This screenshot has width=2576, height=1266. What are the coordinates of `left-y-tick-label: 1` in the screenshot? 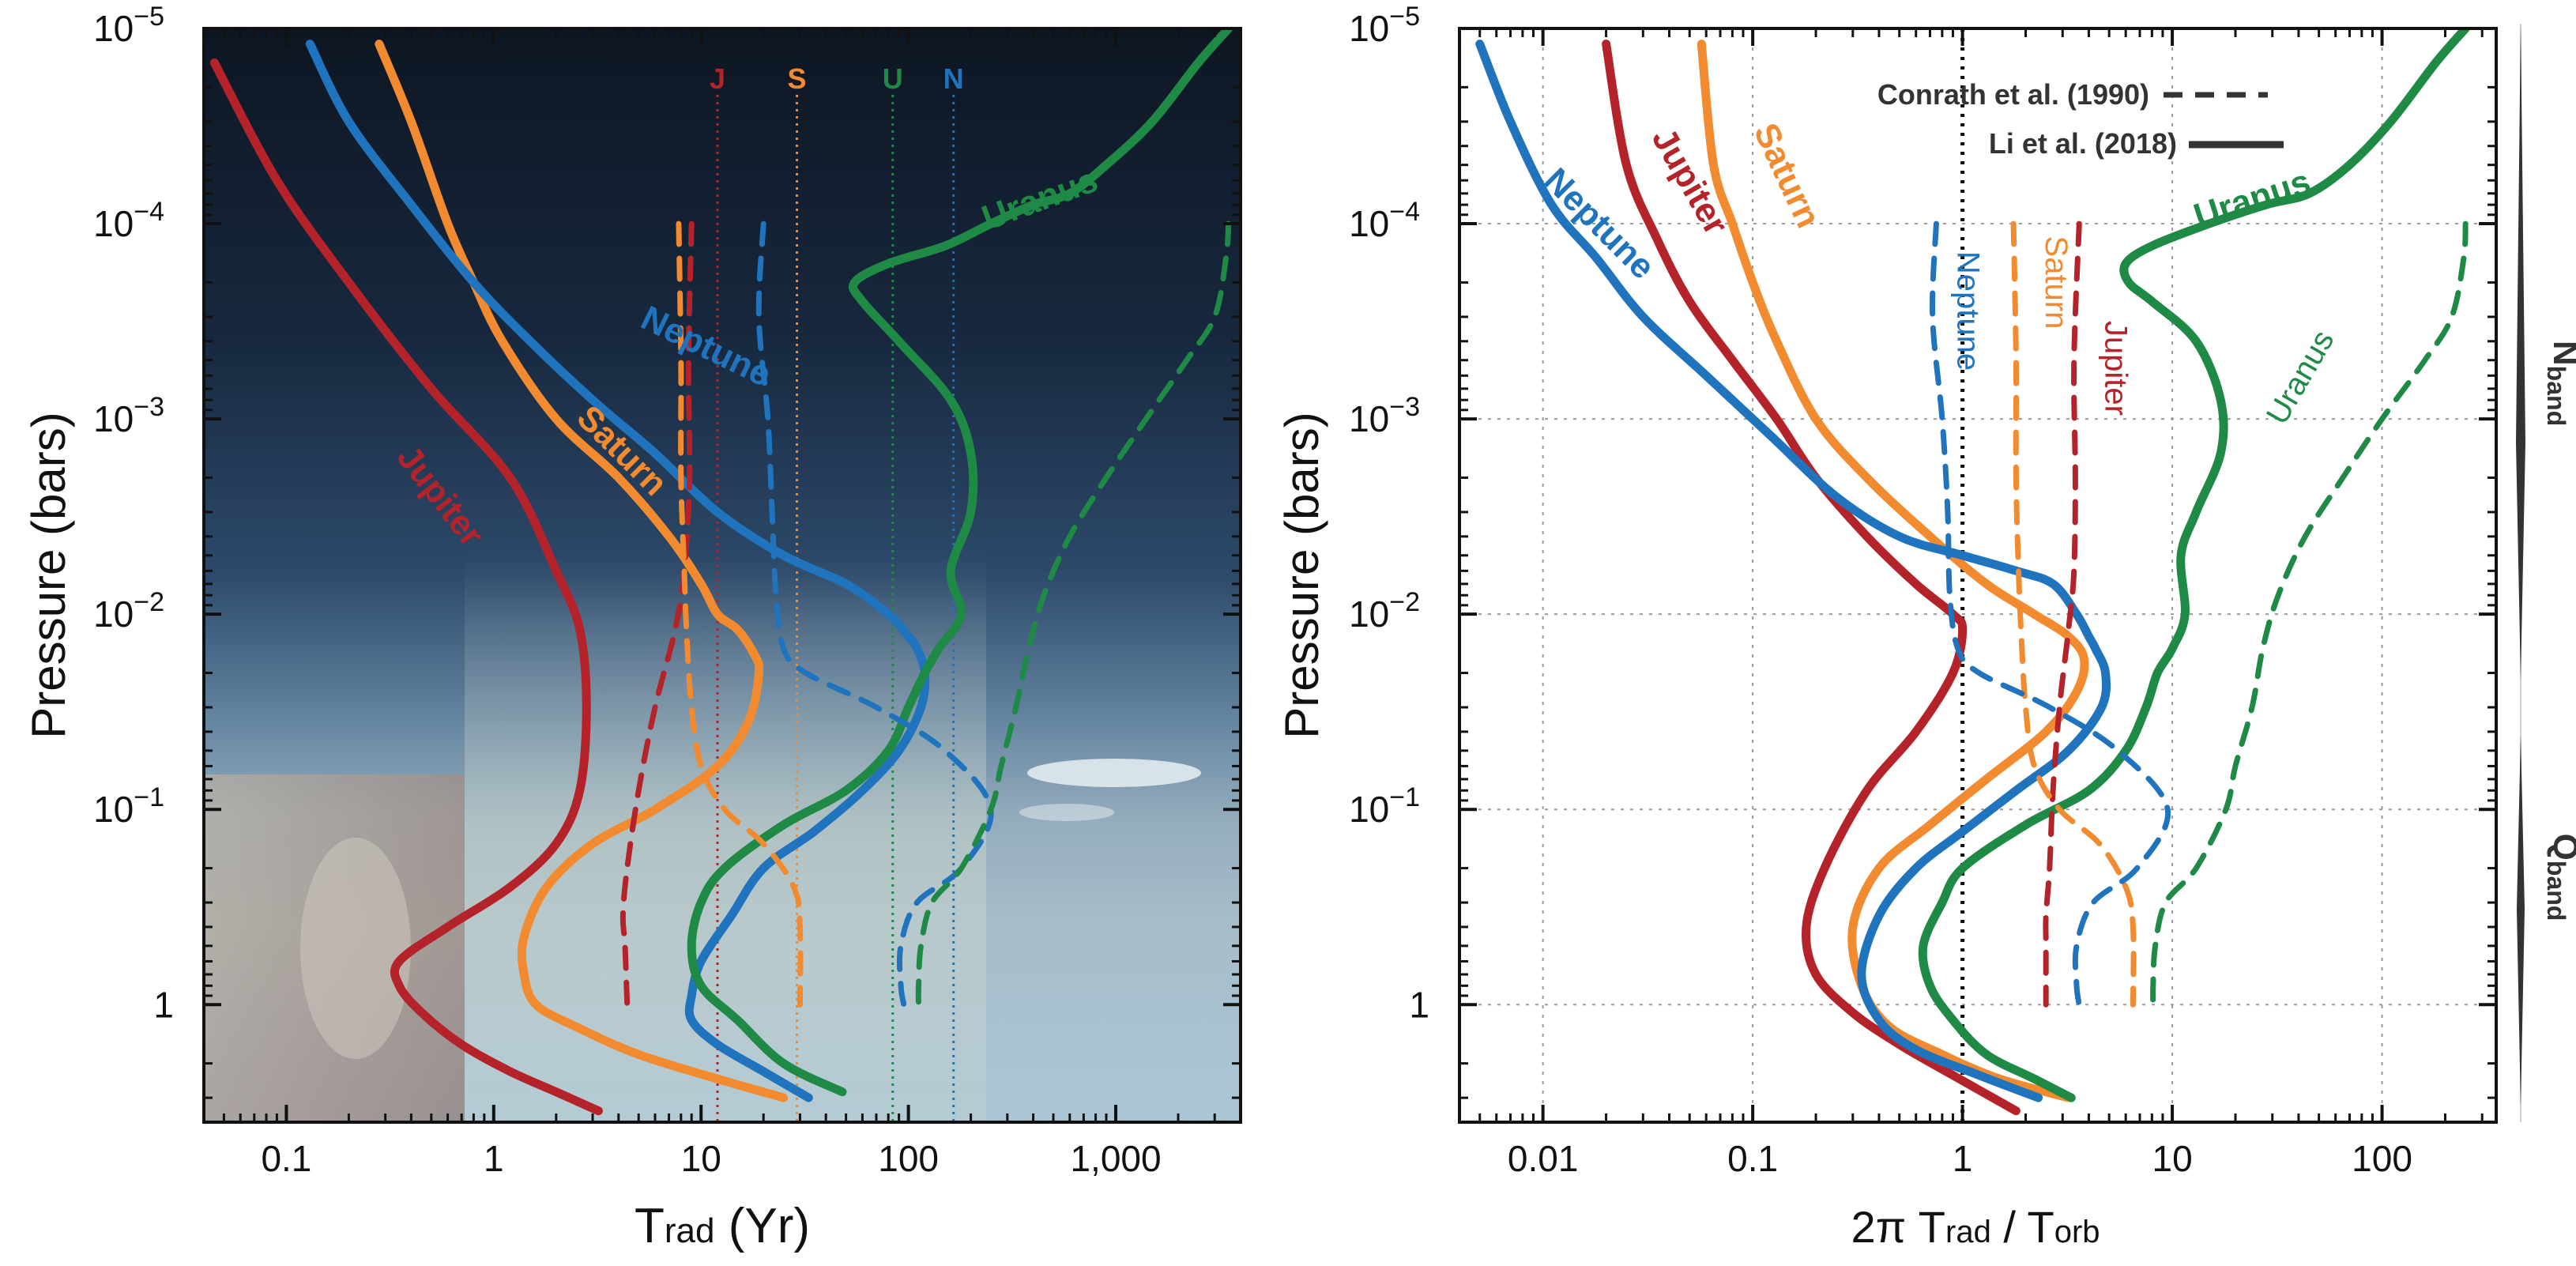 It's located at (163, 1005).